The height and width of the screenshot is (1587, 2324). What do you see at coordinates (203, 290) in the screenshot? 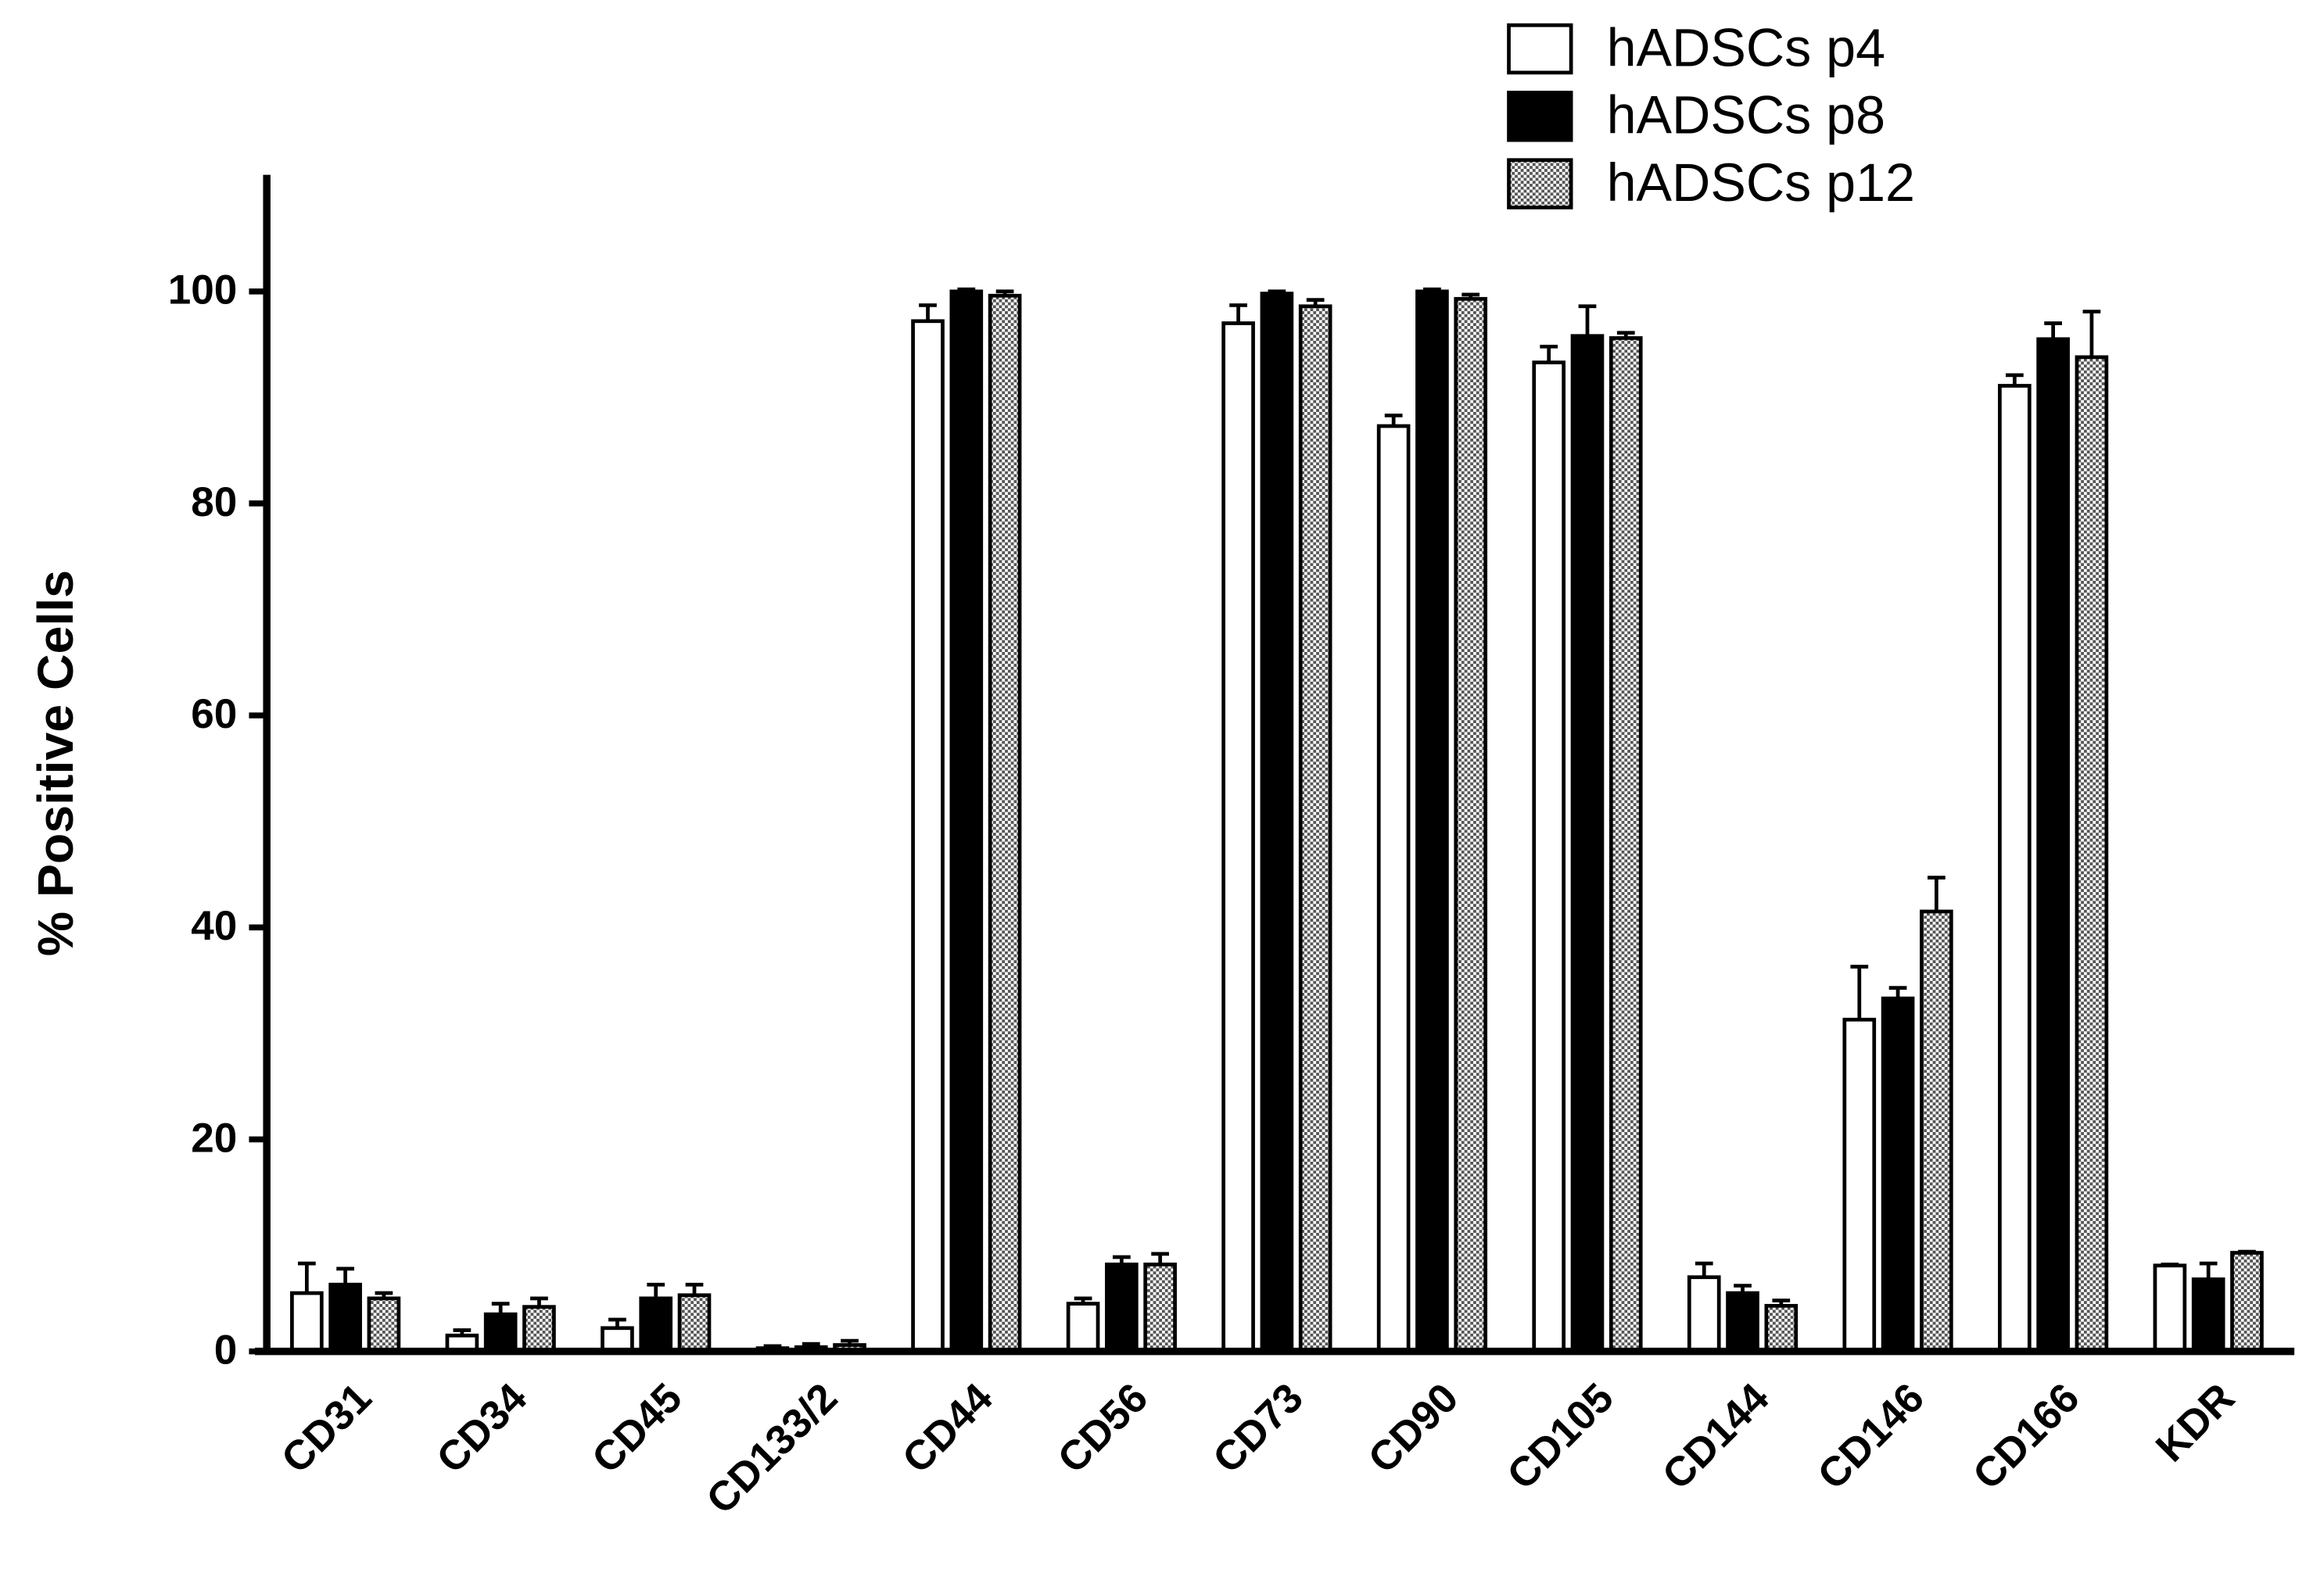
I see `y-tick-label: 100` at bounding box center [203, 290].